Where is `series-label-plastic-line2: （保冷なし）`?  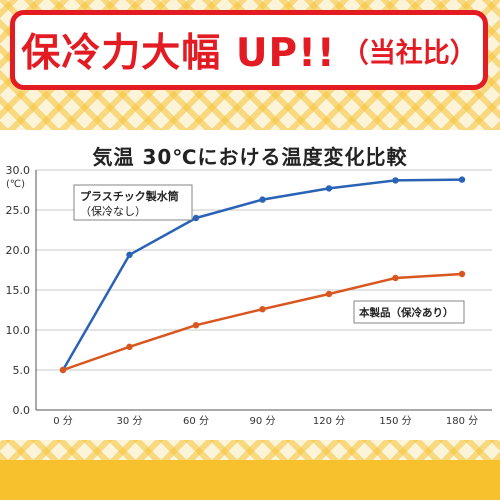
series-label-plastic-line2: （保冷なし） is located at coordinates (113, 211).